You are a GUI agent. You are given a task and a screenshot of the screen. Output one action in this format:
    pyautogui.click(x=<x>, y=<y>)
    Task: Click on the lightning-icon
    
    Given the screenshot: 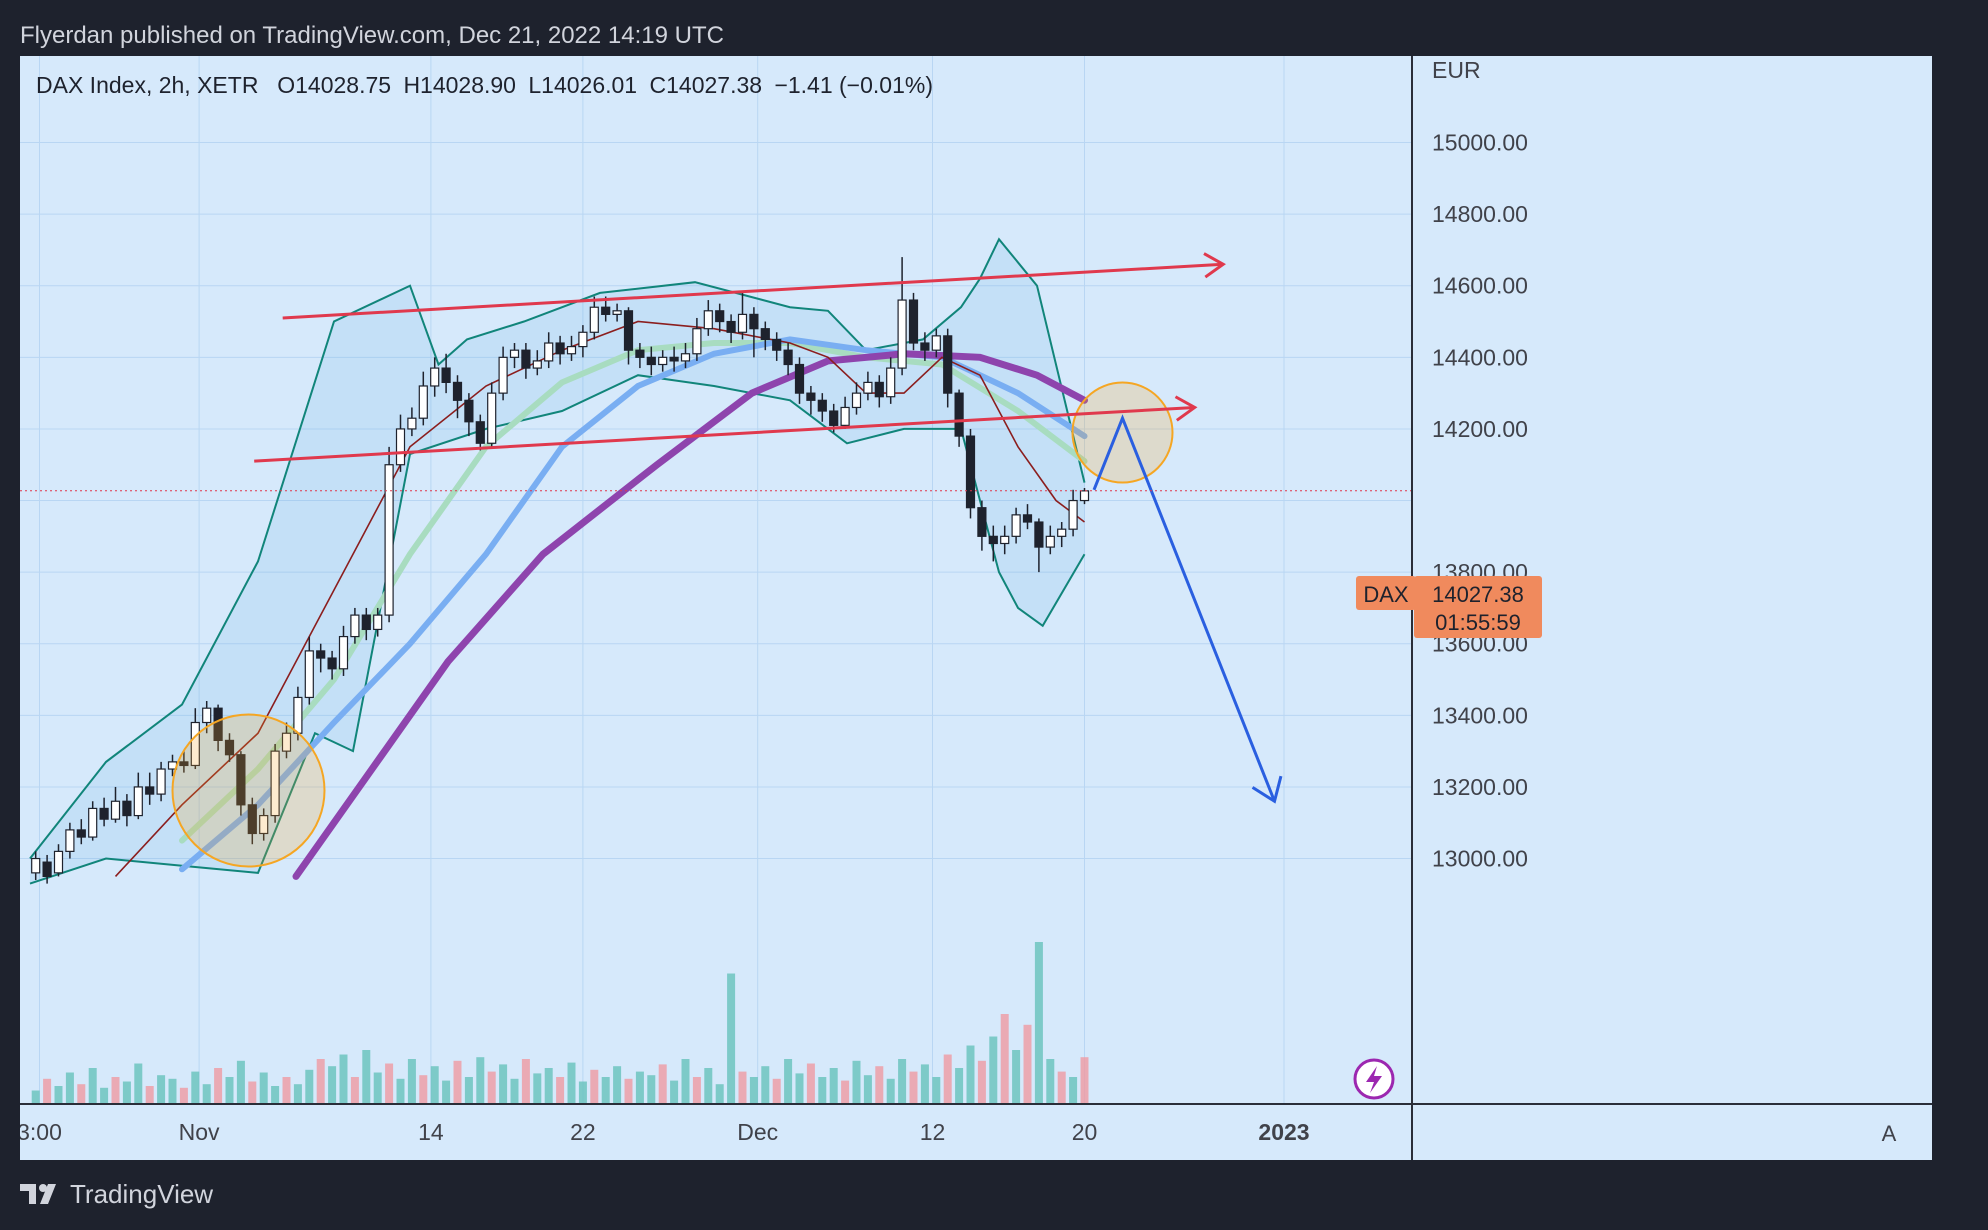 What is the action you would take?
    pyautogui.click(x=1374, y=1079)
    